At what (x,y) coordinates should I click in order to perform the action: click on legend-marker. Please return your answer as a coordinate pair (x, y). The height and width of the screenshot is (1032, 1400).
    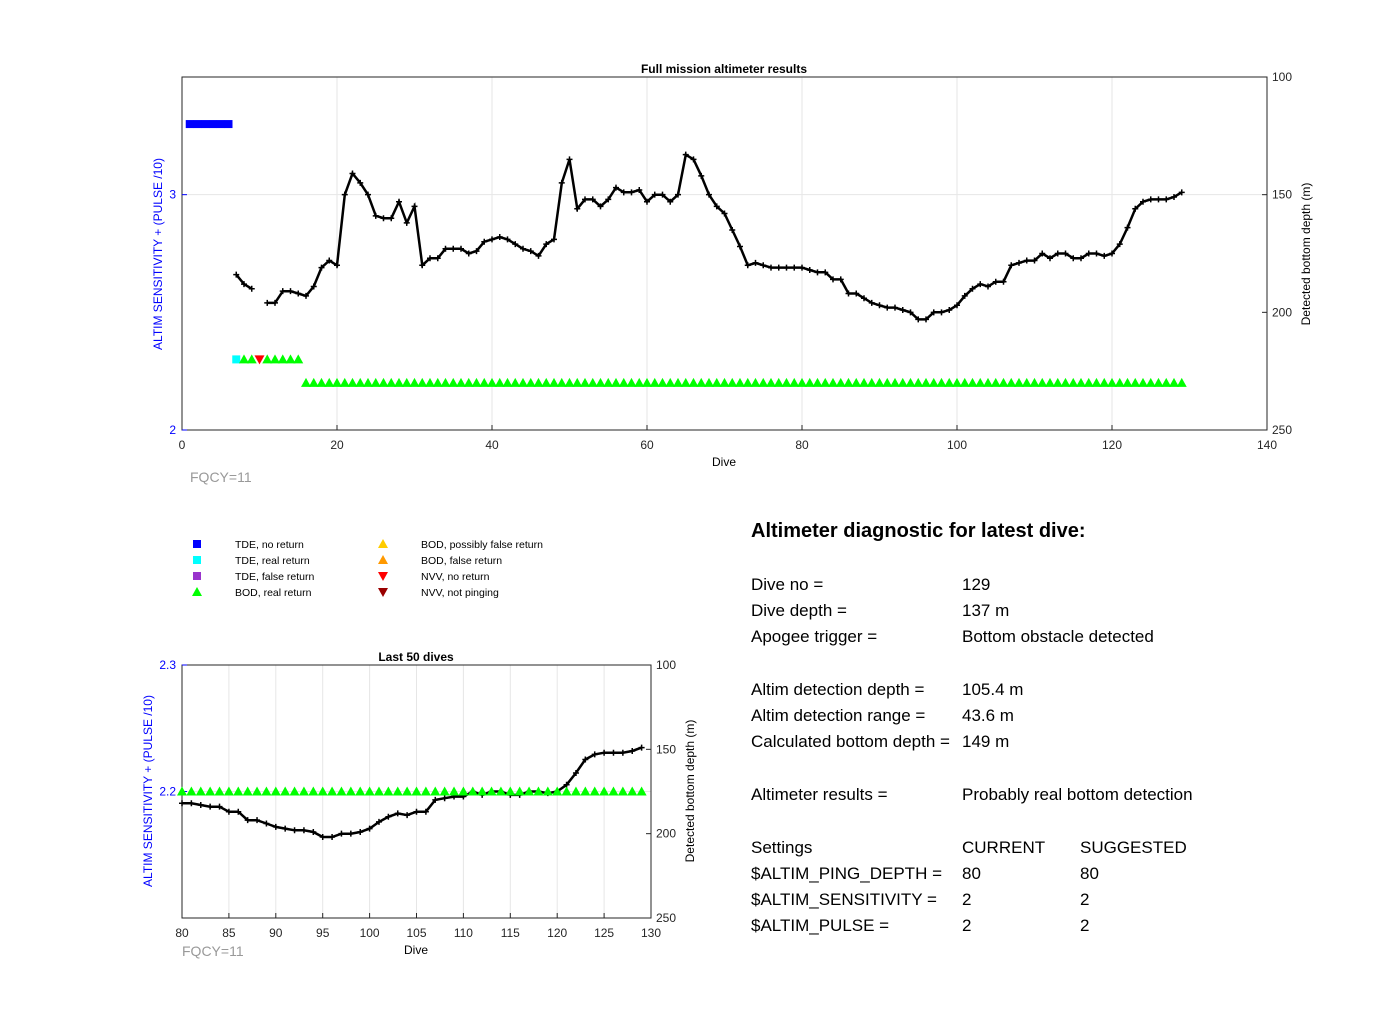
    Looking at the image, I should click on (383, 576).